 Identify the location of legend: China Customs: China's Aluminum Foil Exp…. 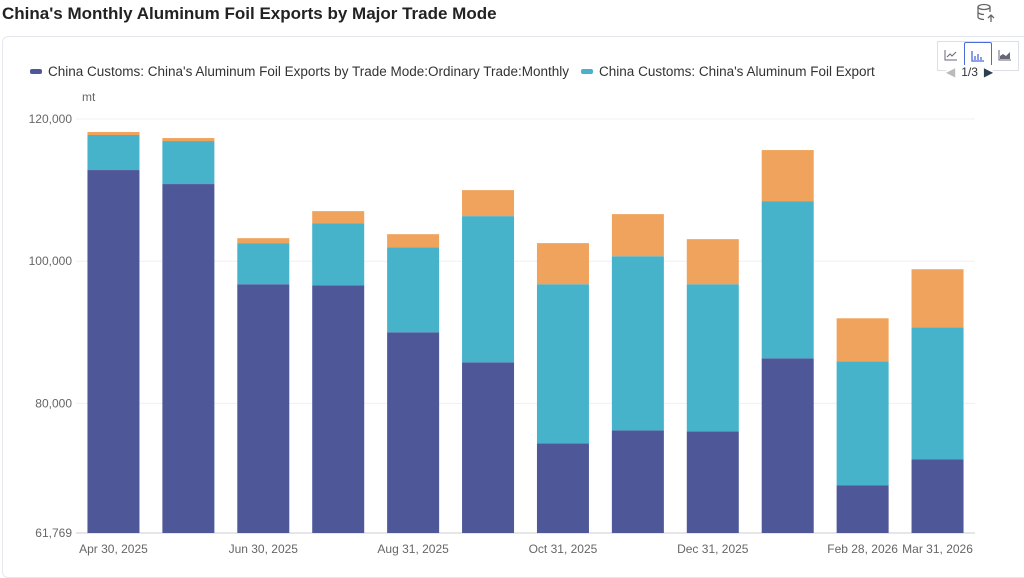
(485, 71).